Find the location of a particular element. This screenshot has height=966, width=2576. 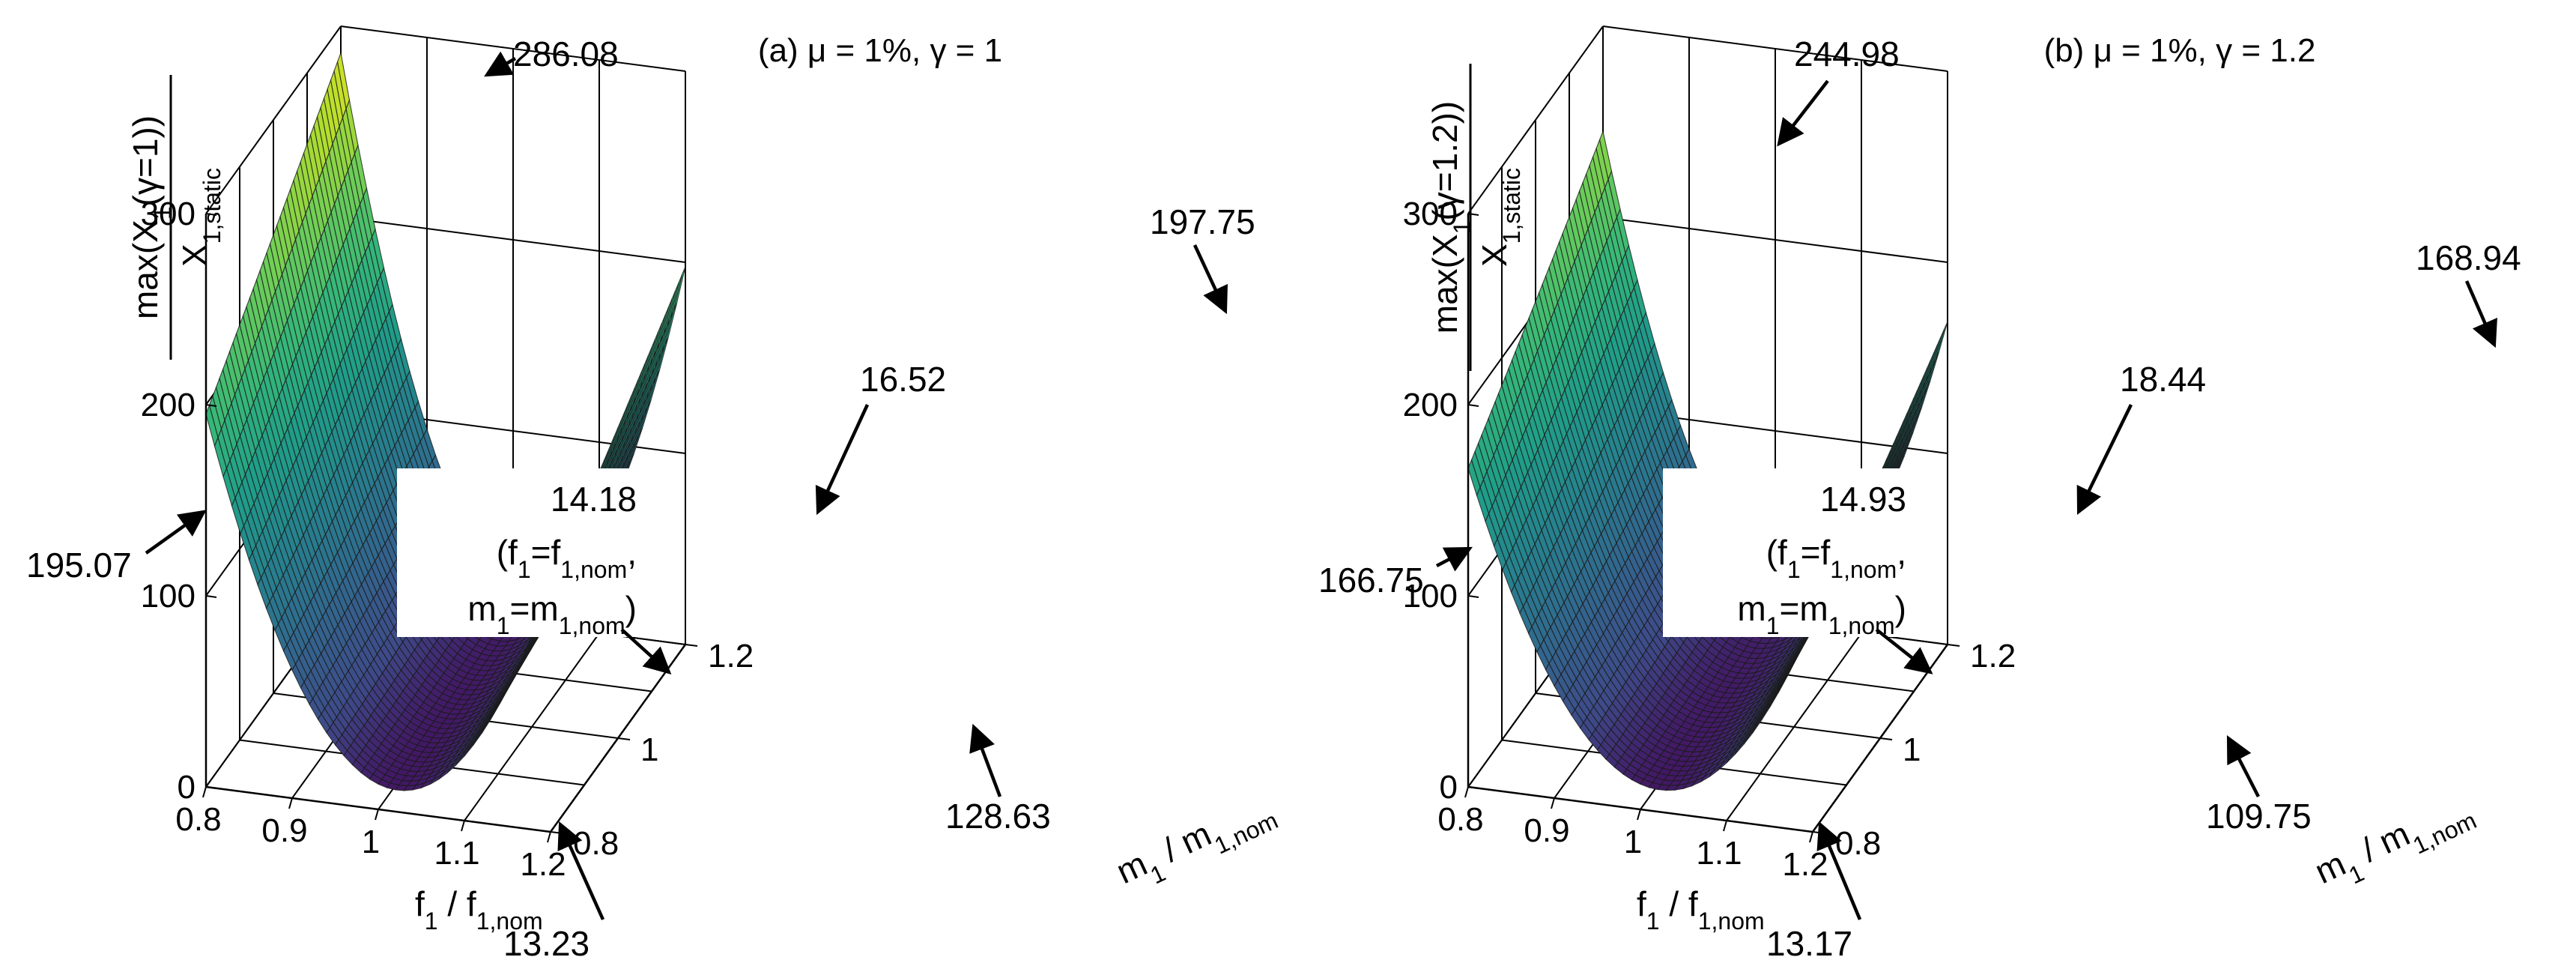

panel-b-title: (b) μ = 1%, γ = 1.2 is located at coordinates (2180, 50).